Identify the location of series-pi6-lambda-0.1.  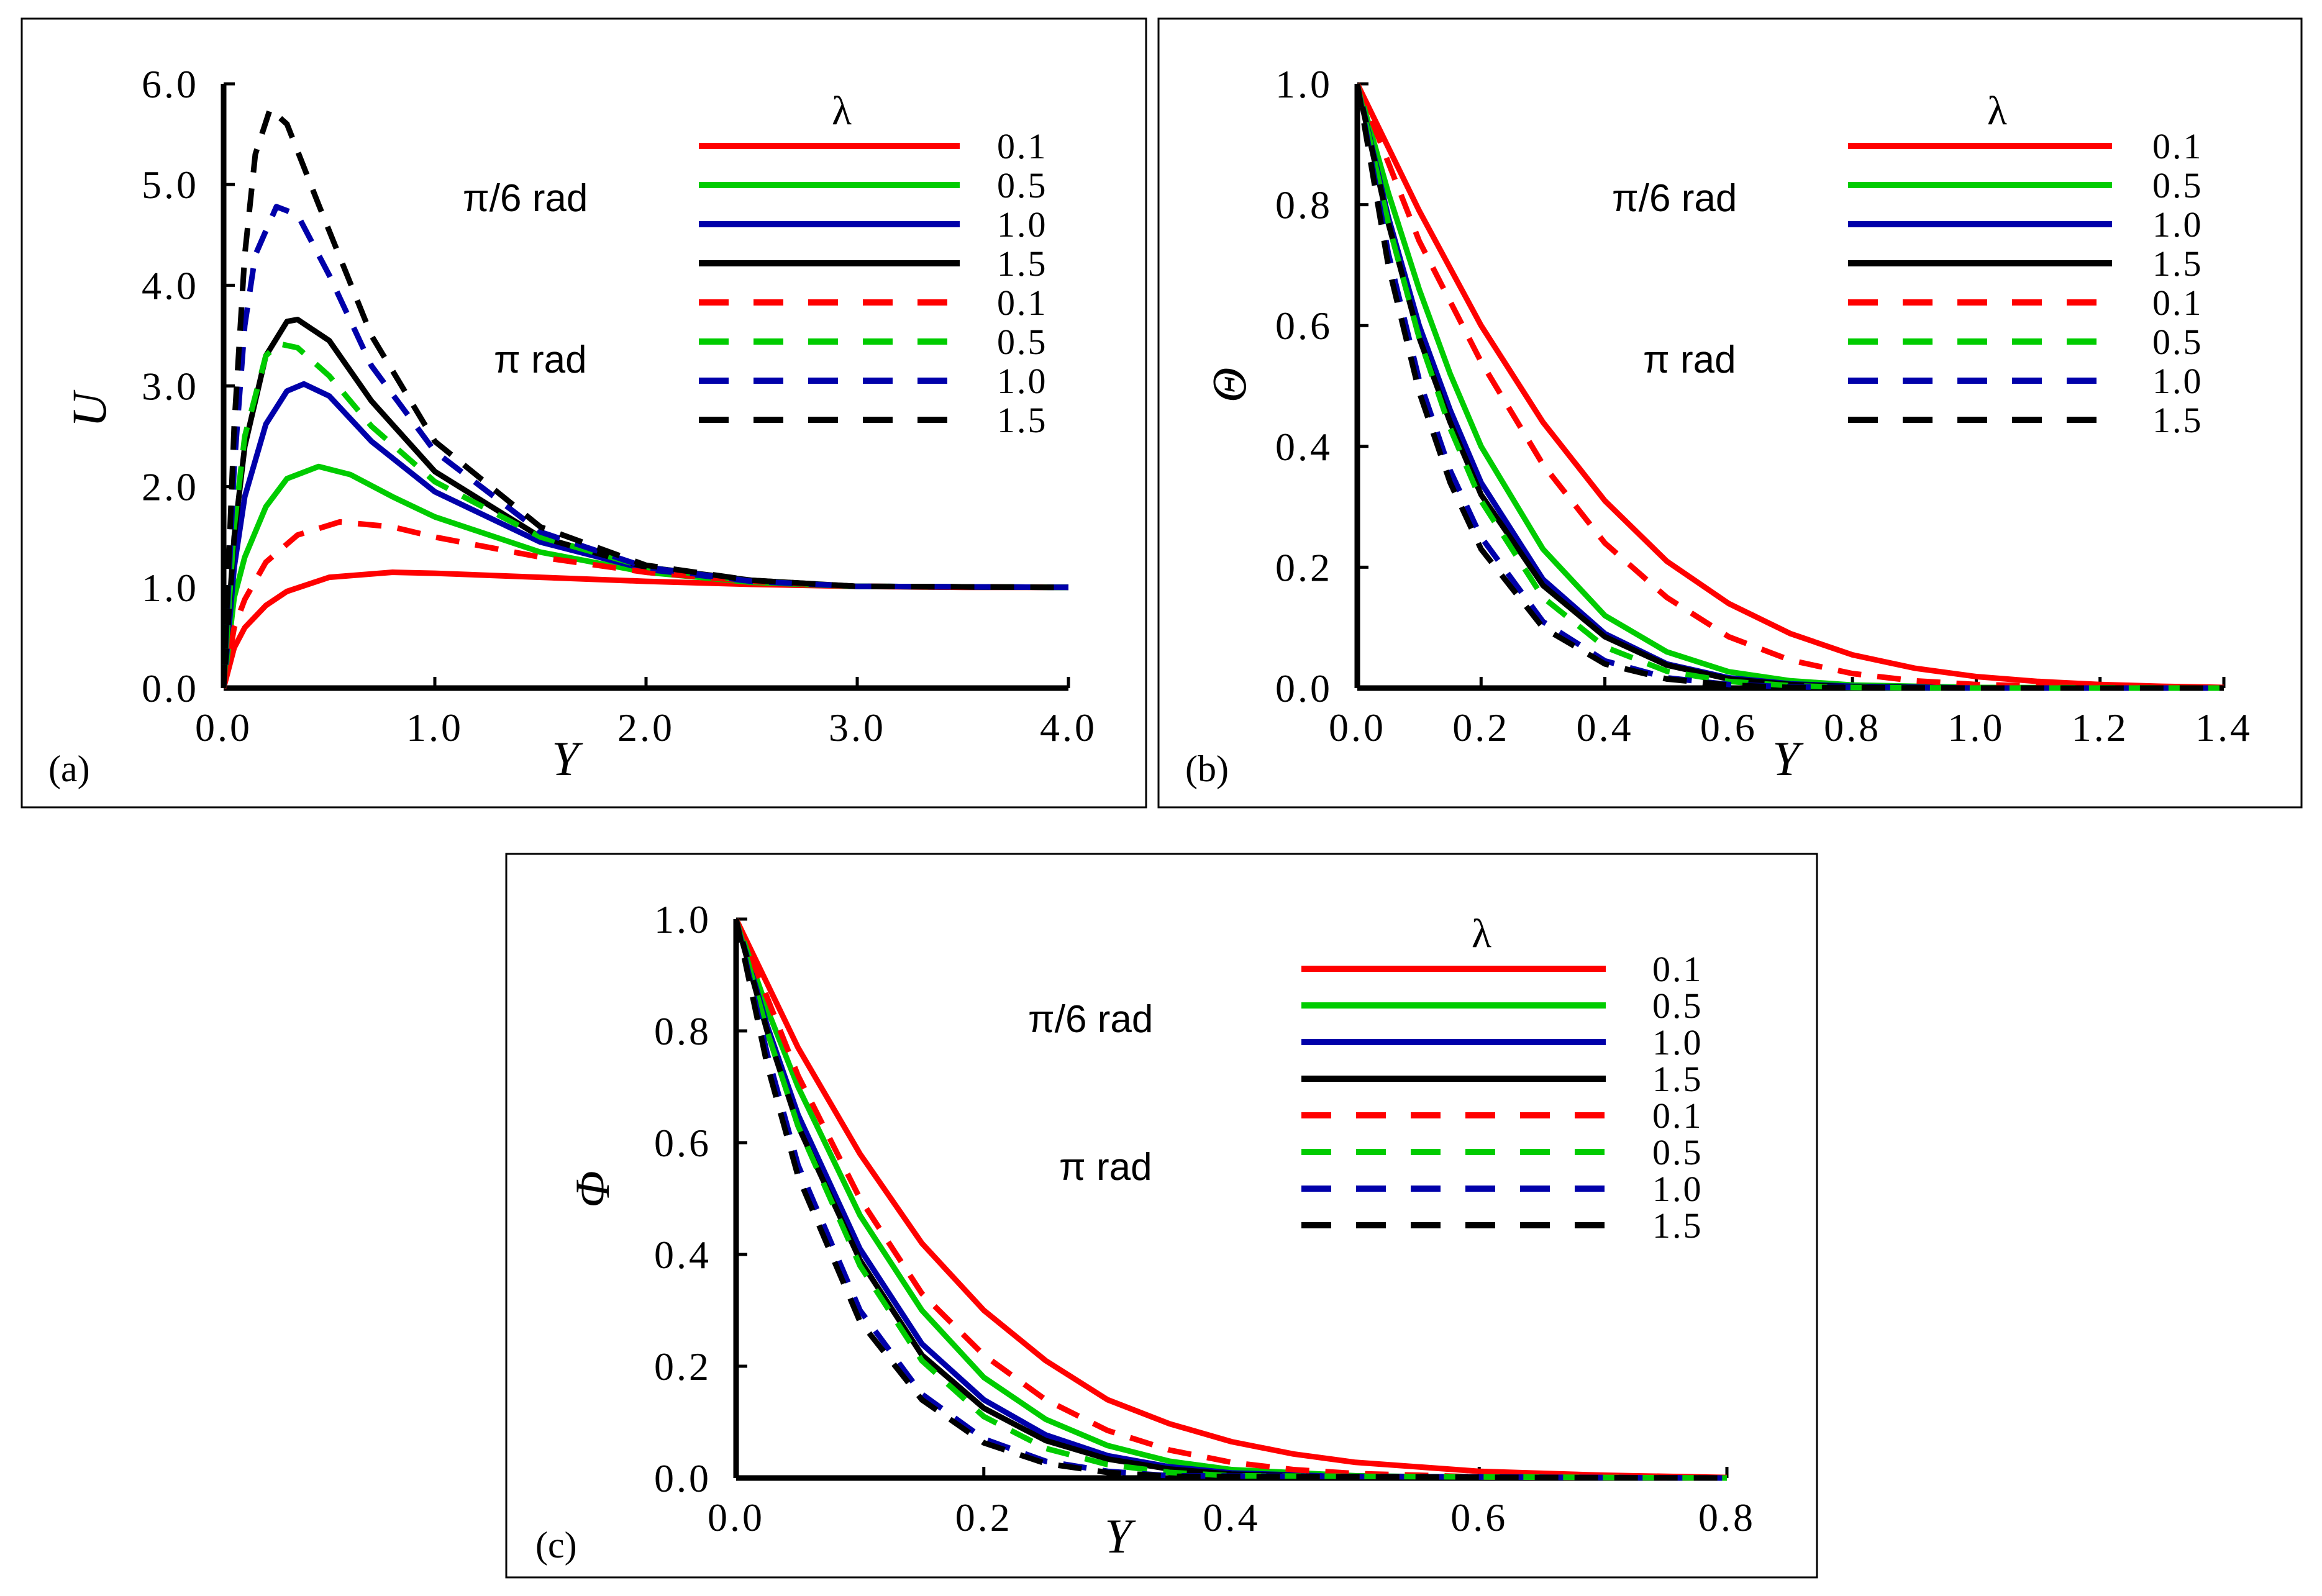
(1789, 387).